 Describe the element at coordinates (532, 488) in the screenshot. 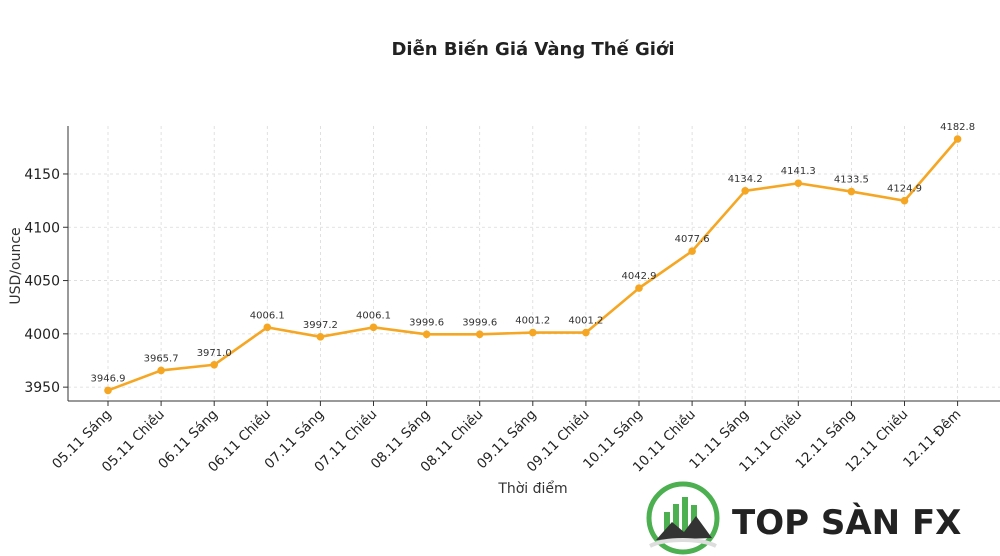

I see `x-axis-label: Thời điểm` at that location.